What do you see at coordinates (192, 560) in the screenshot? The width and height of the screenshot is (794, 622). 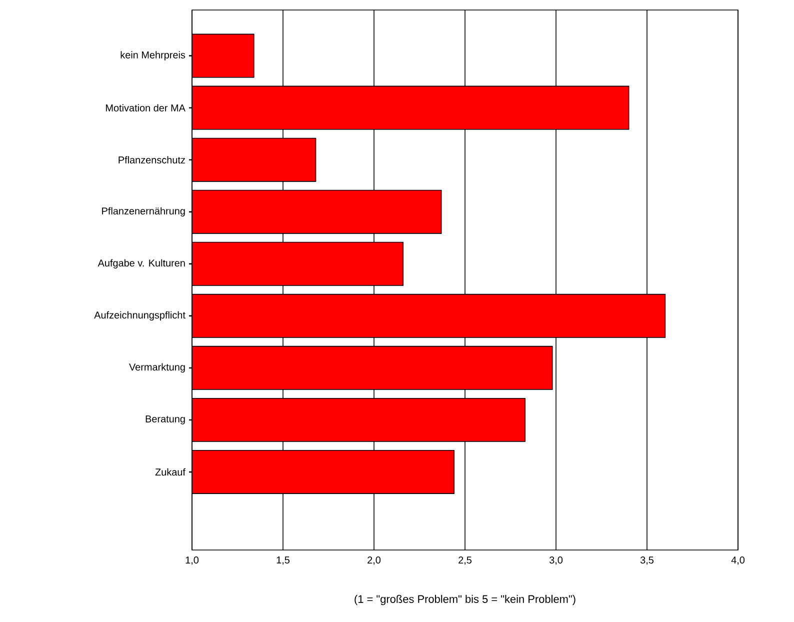 I see `x-tick-label: 1,0` at bounding box center [192, 560].